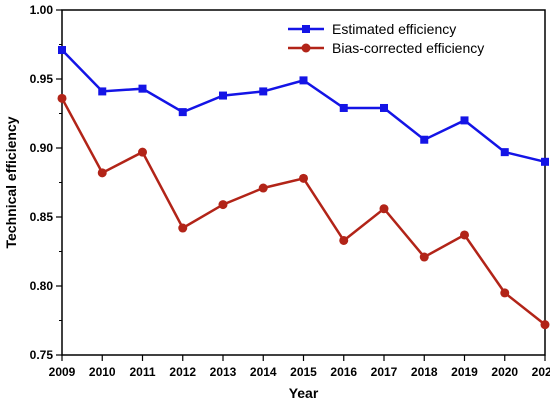 Image resolution: width=550 pixels, height=405 pixels. Describe the element at coordinates (303, 372) in the screenshot. I see `x-tick-label: 2015` at that location.